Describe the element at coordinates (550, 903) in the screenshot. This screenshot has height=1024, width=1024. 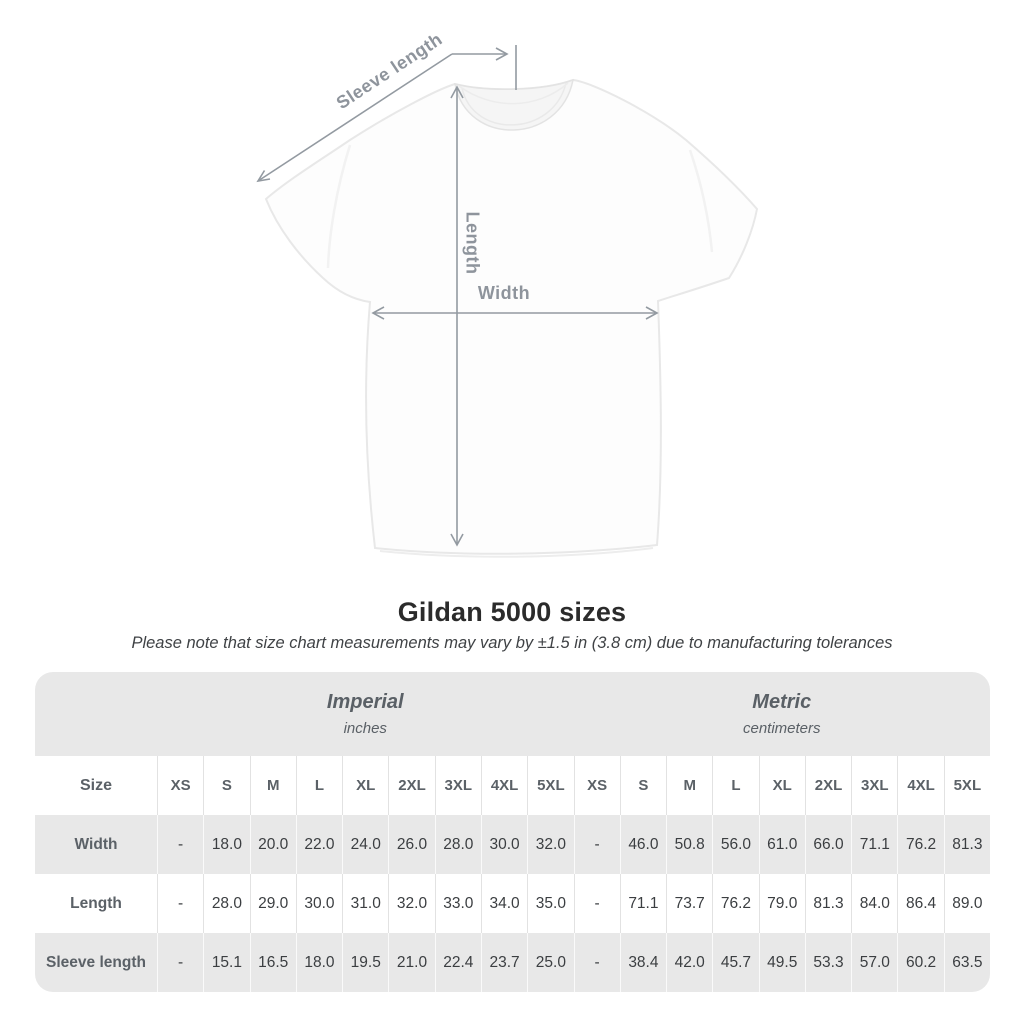
I see `value-cell: 35.0` at that location.